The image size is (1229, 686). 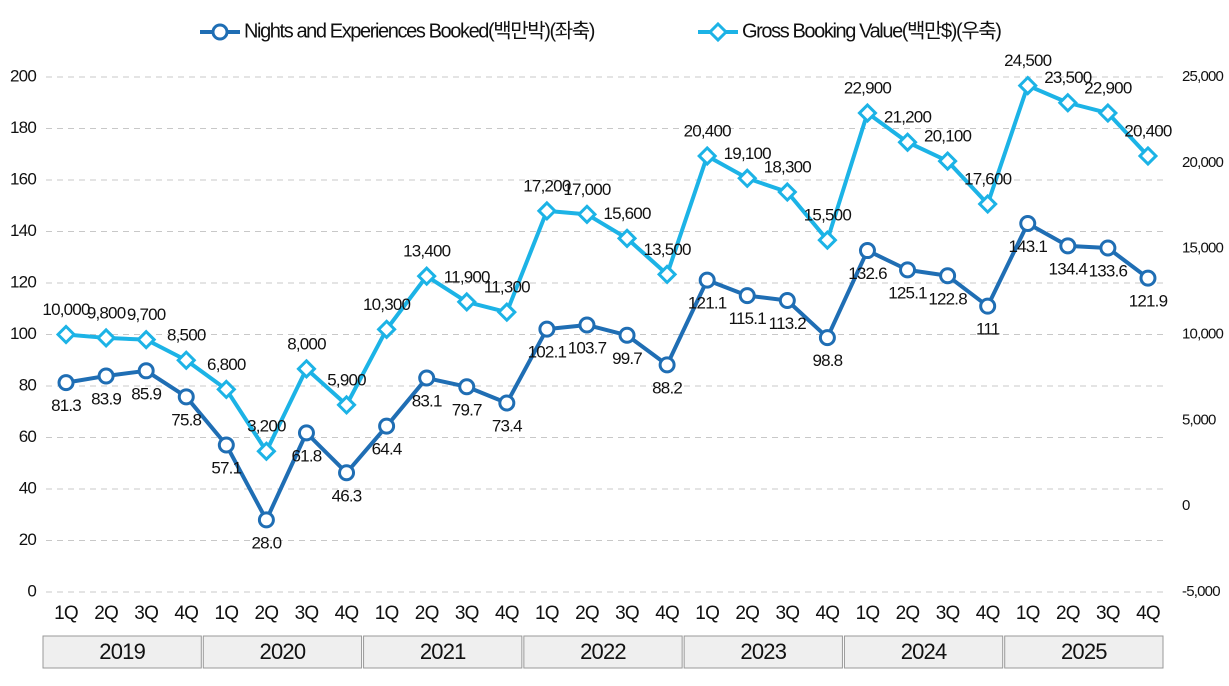 I want to click on y2-tick-label: 25,000, so click(x=1203, y=76).